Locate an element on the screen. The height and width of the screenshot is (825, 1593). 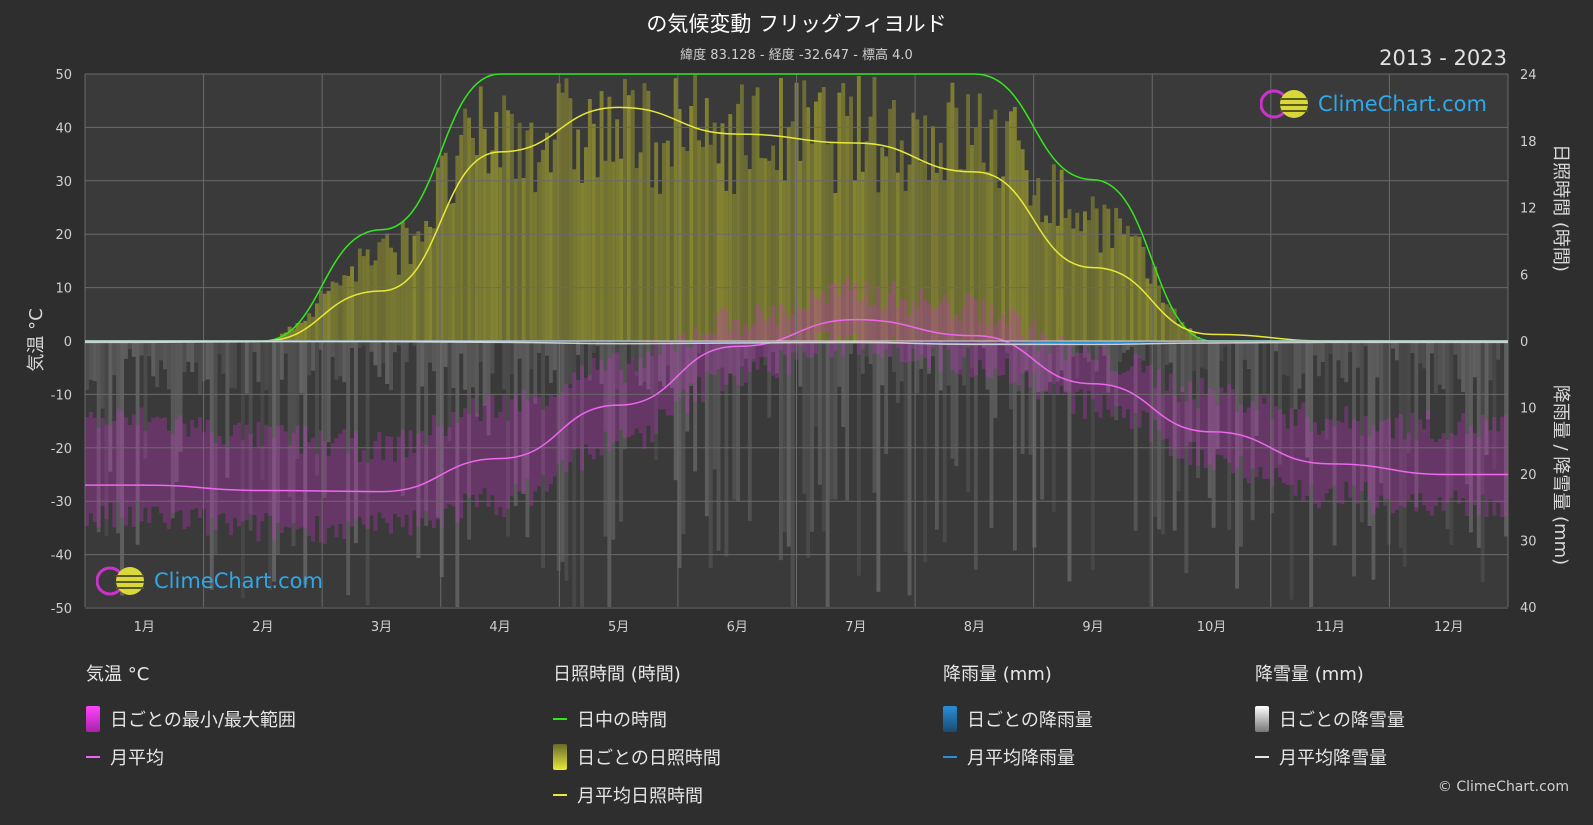
legend-item: 日ごとの降雨量 is located at coordinates (1018, 719).